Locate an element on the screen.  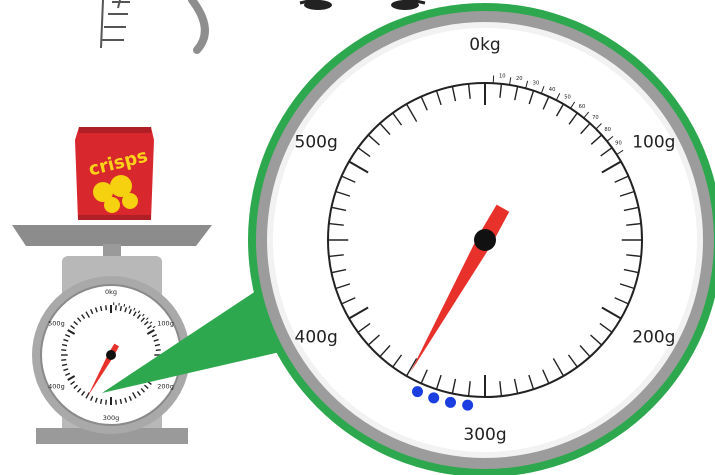
scale-base is located at coordinates (112, 436).